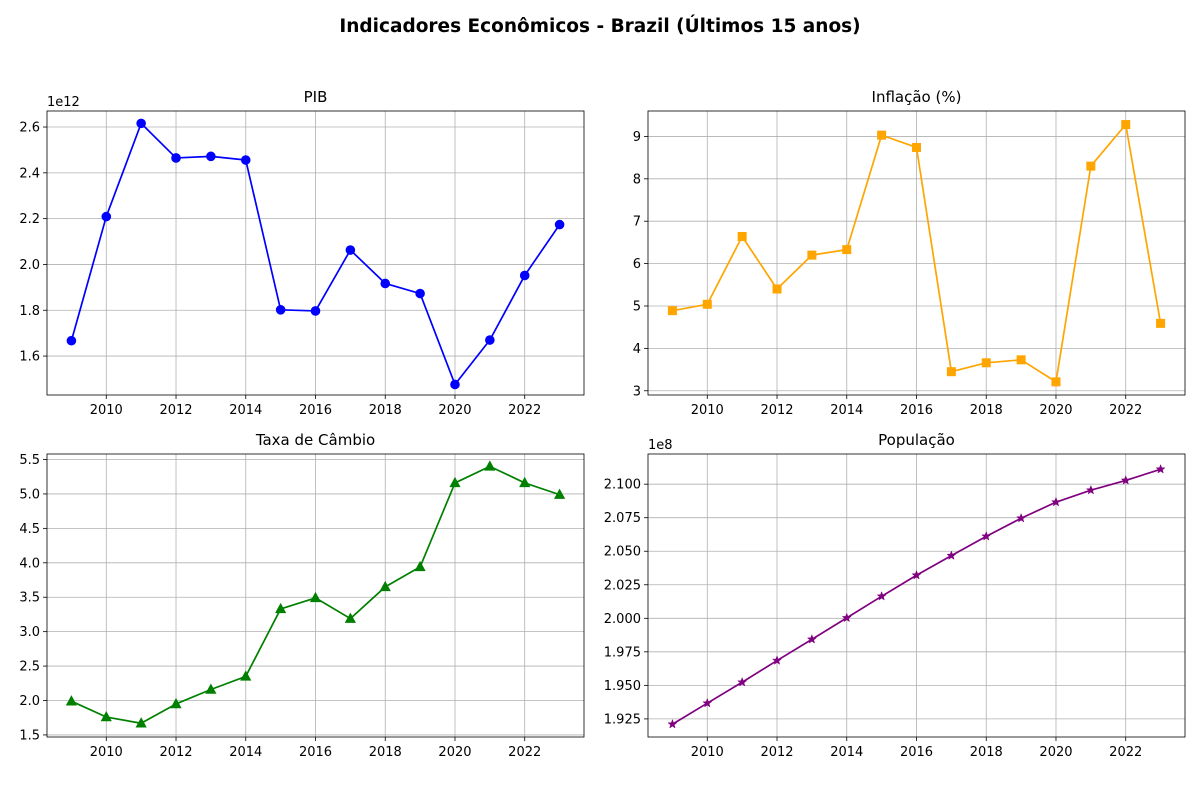 The height and width of the screenshot is (804, 1200). I want to click on y-tick-label: 9, so click(637, 137).